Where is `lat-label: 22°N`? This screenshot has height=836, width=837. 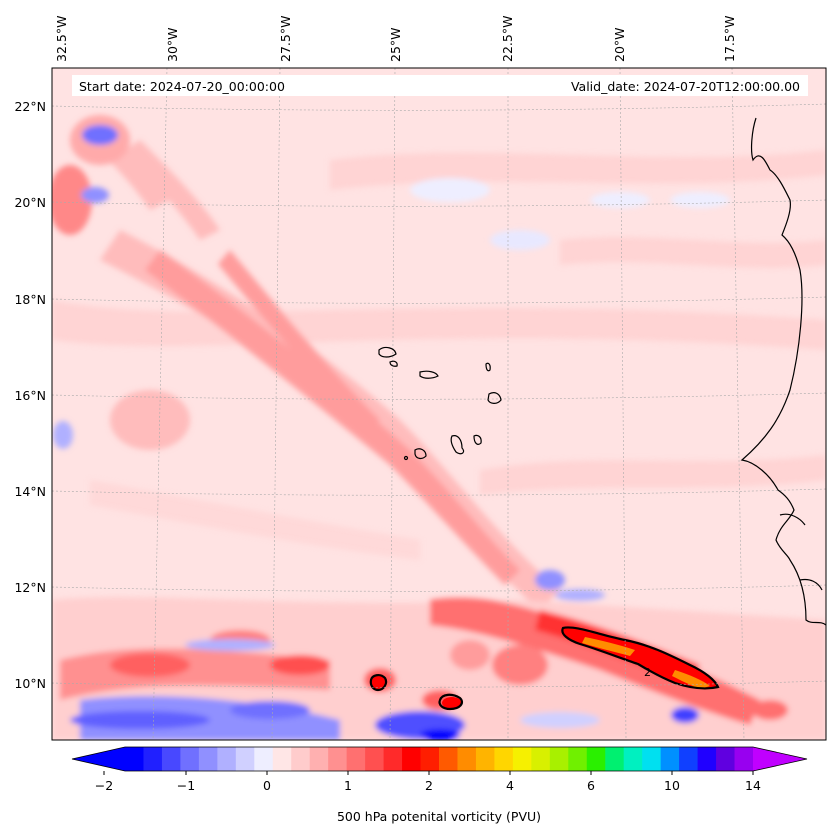 lat-label: 22°N is located at coordinates (30, 106).